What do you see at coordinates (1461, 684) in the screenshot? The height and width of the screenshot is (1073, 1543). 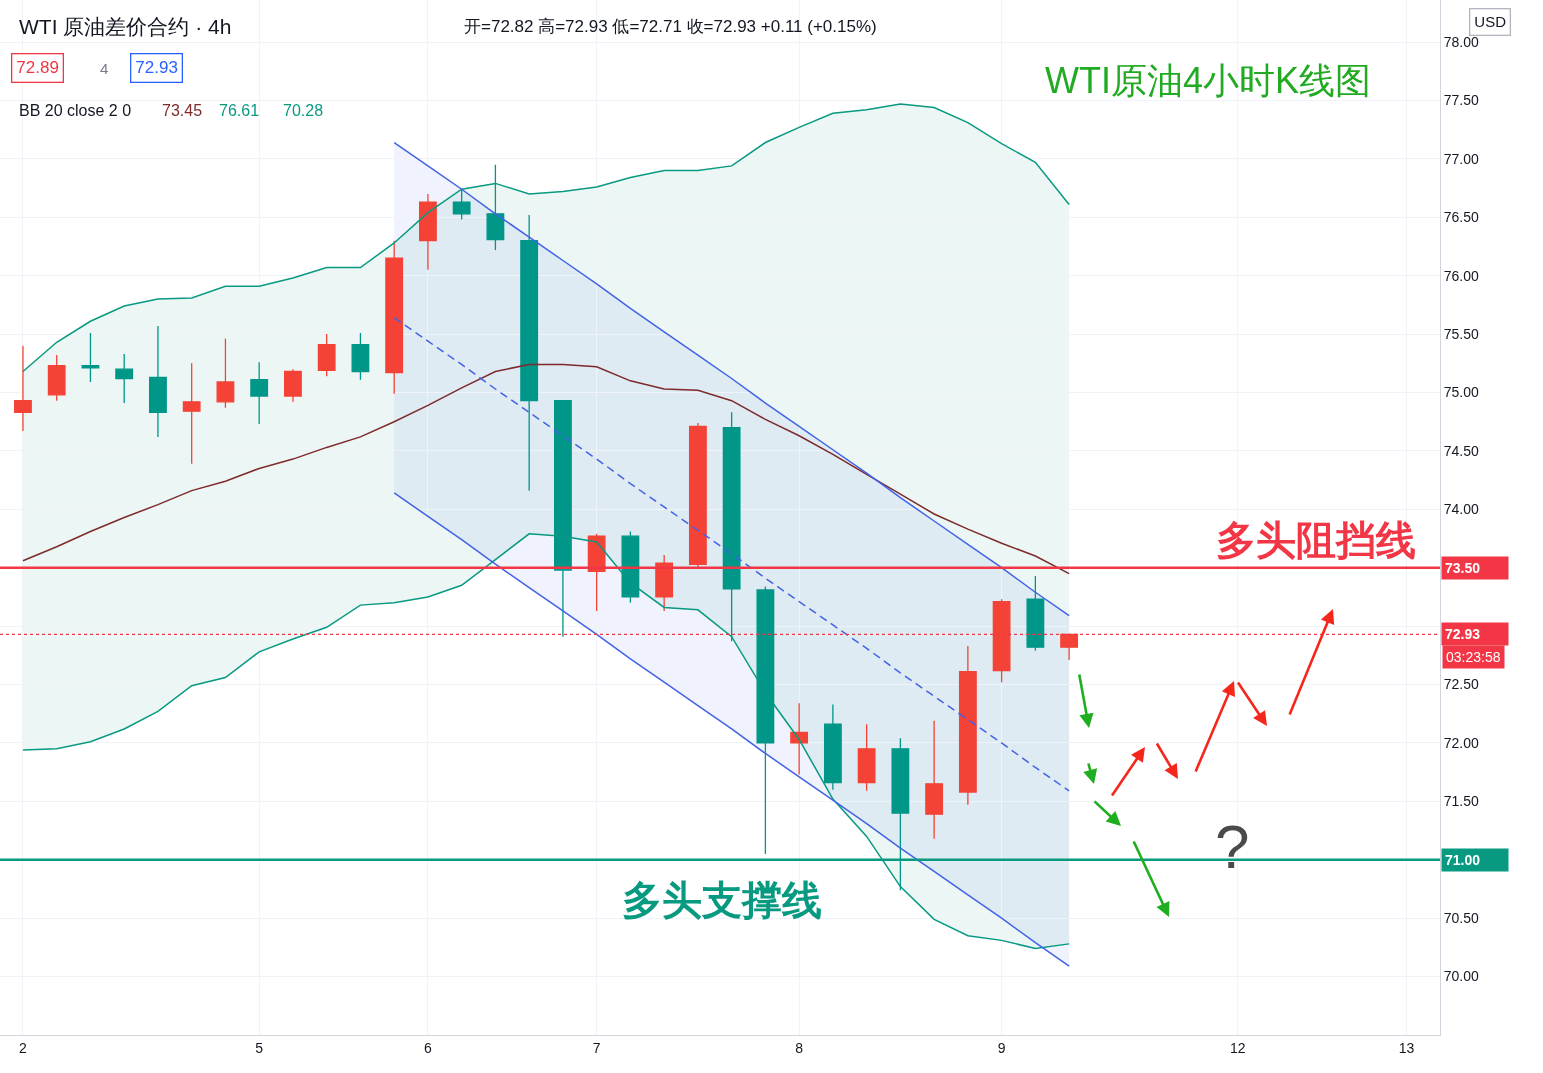 I see `y-tick-label: 72.50` at bounding box center [1461, 684].